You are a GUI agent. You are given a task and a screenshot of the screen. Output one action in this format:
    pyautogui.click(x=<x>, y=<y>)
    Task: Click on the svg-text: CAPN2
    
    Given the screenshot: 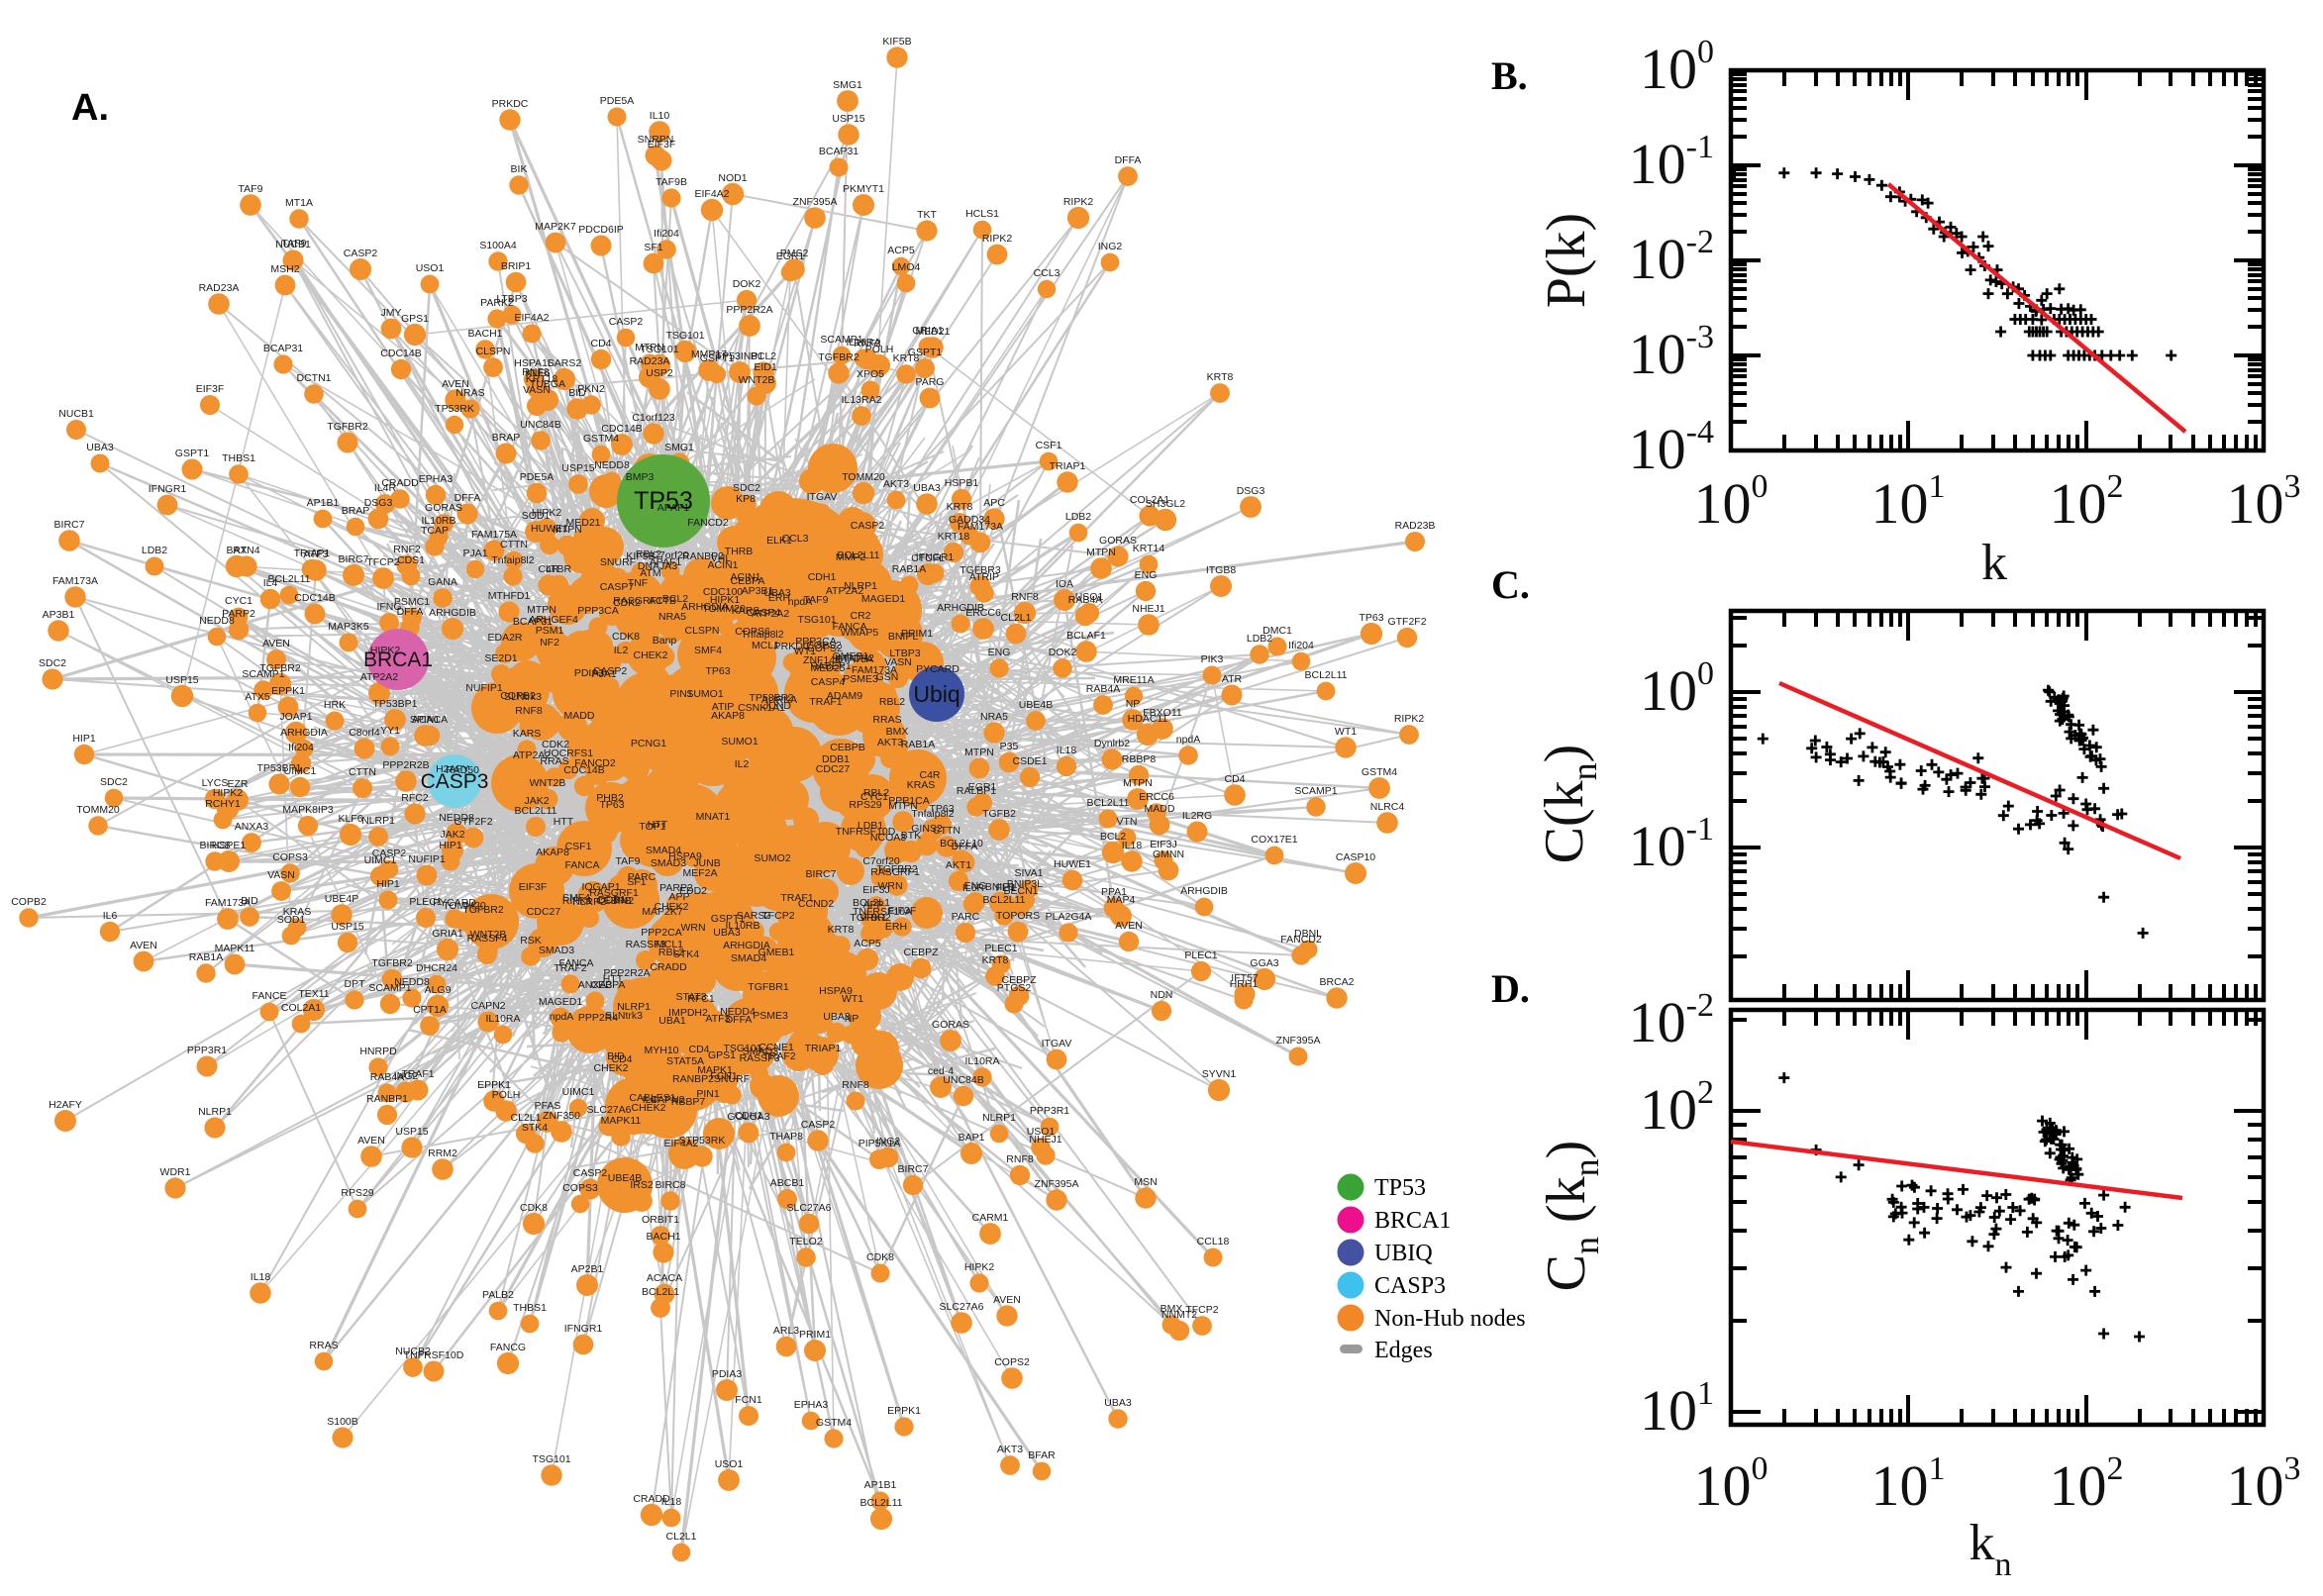 What is the action you would take?
    pyautogui.click(x=667, y=1100)
    